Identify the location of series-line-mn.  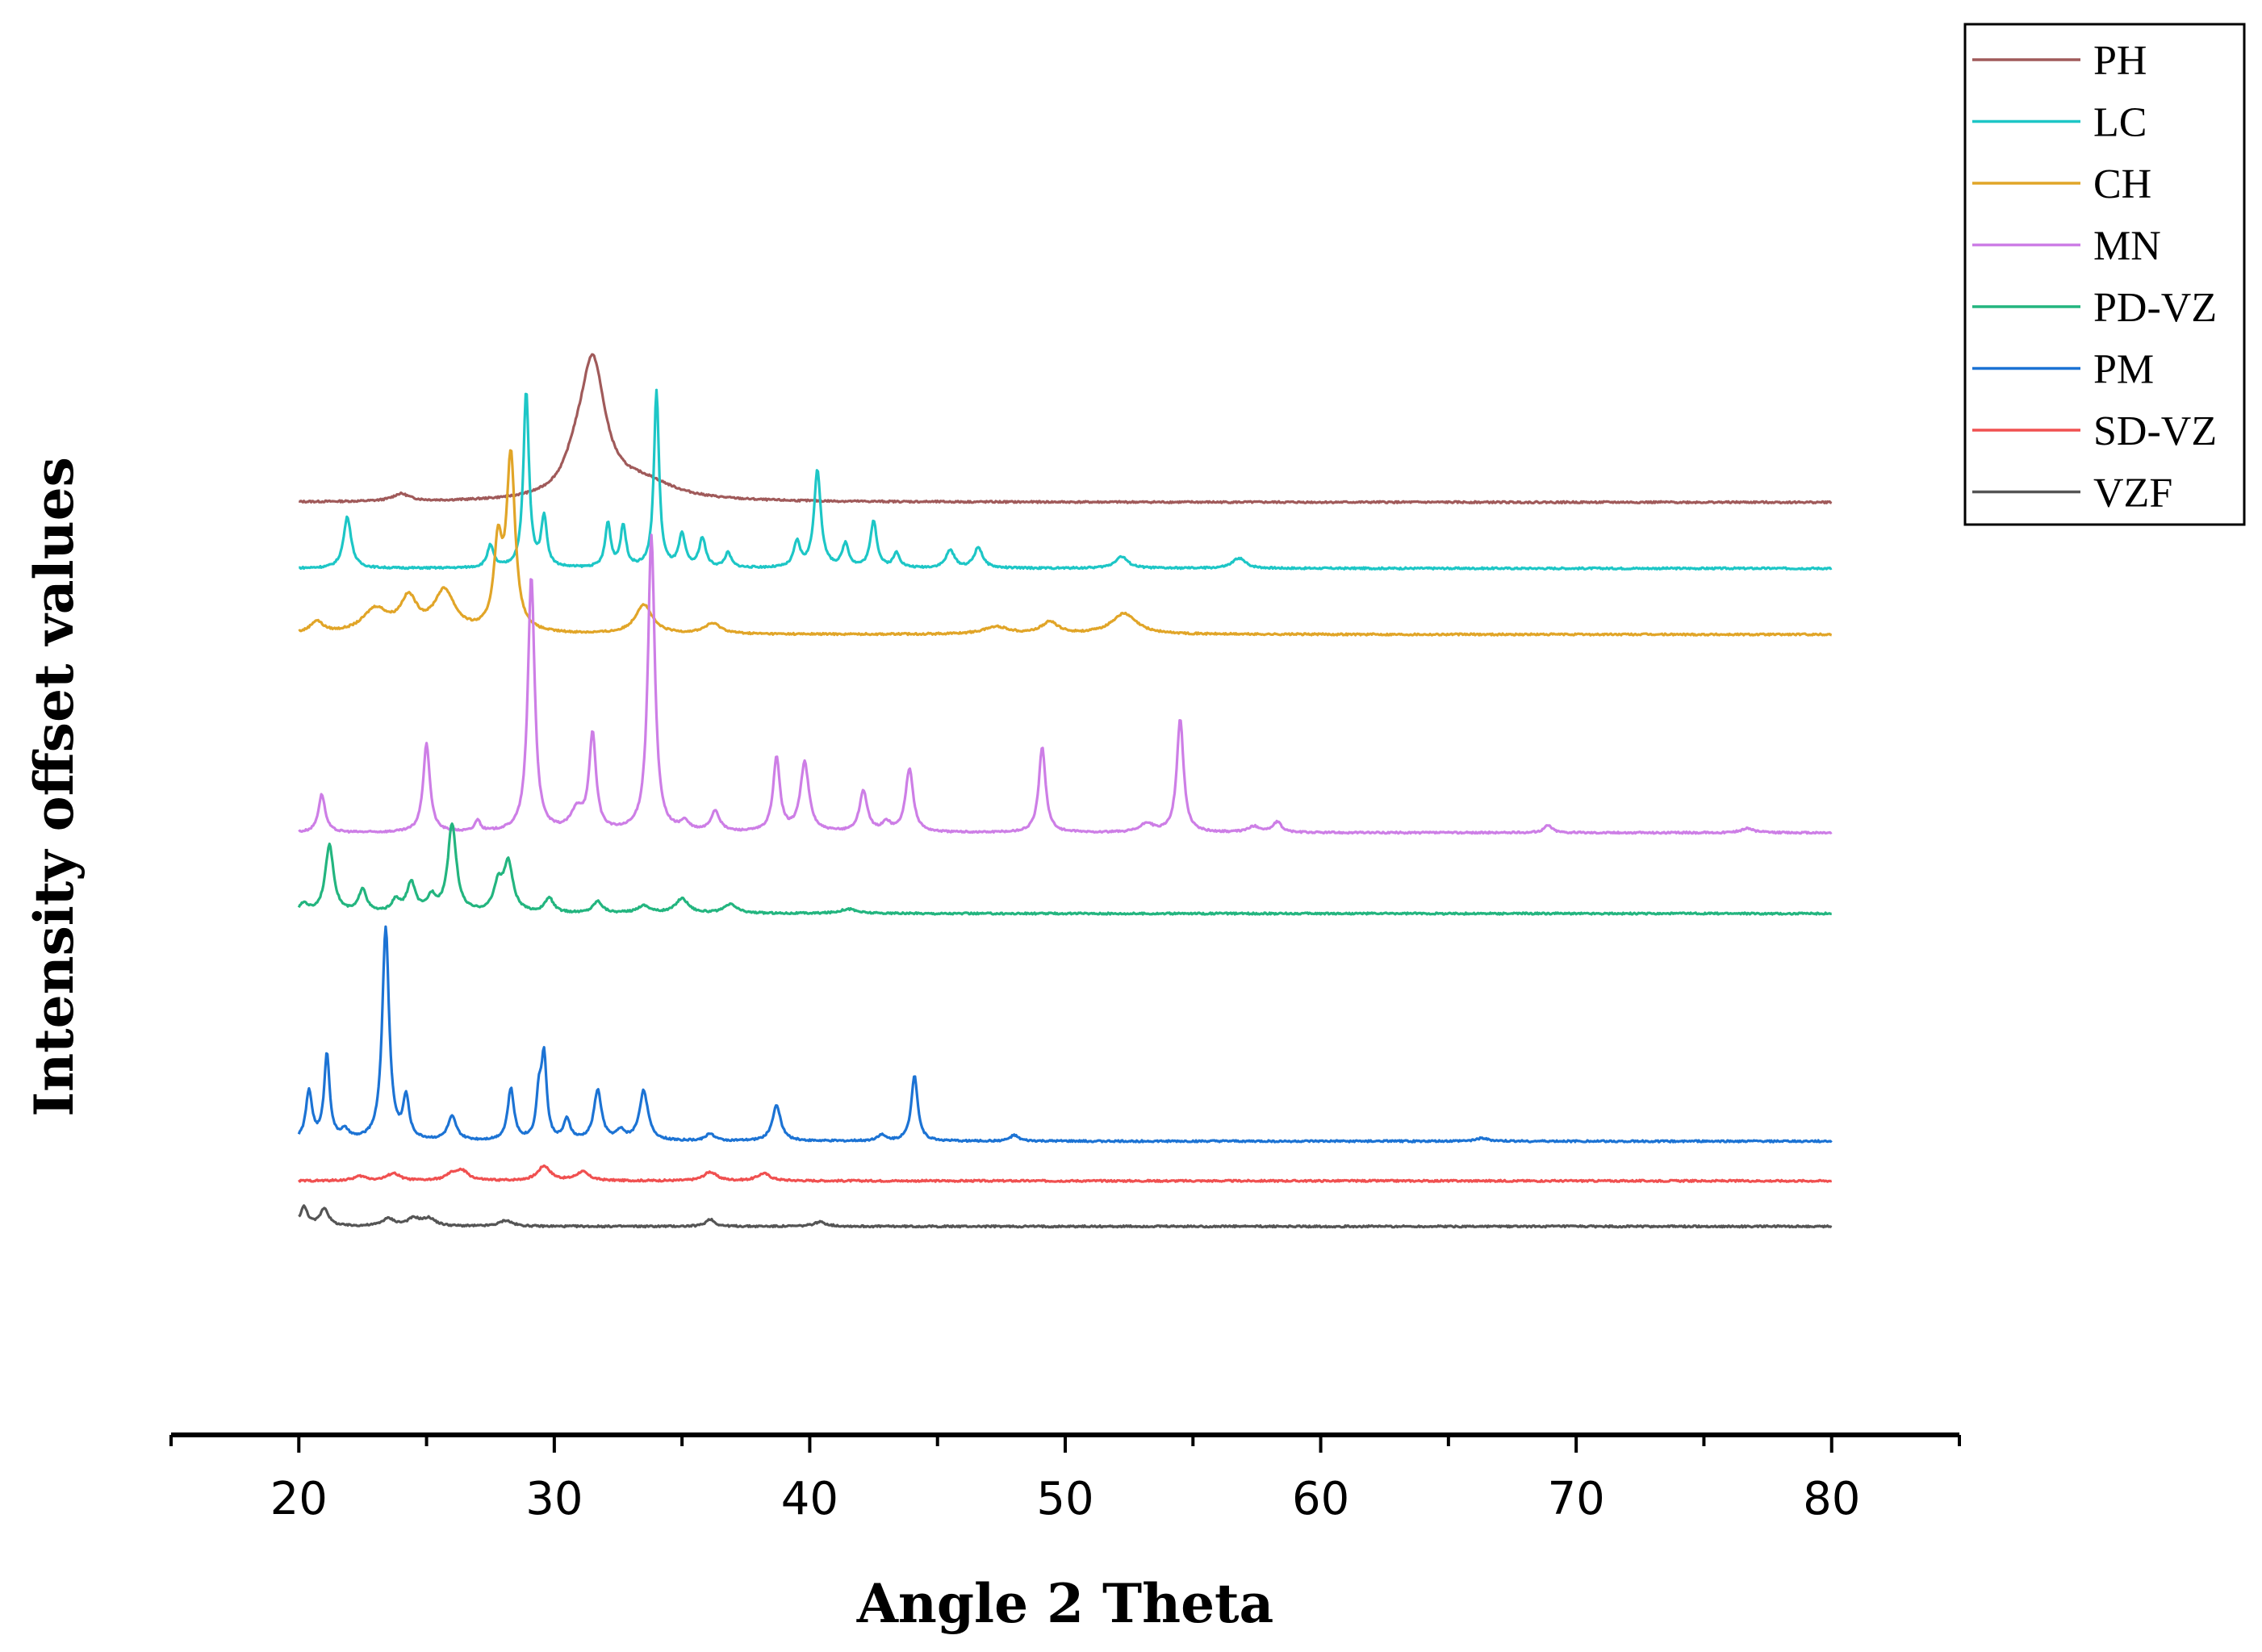
(1065, 684).